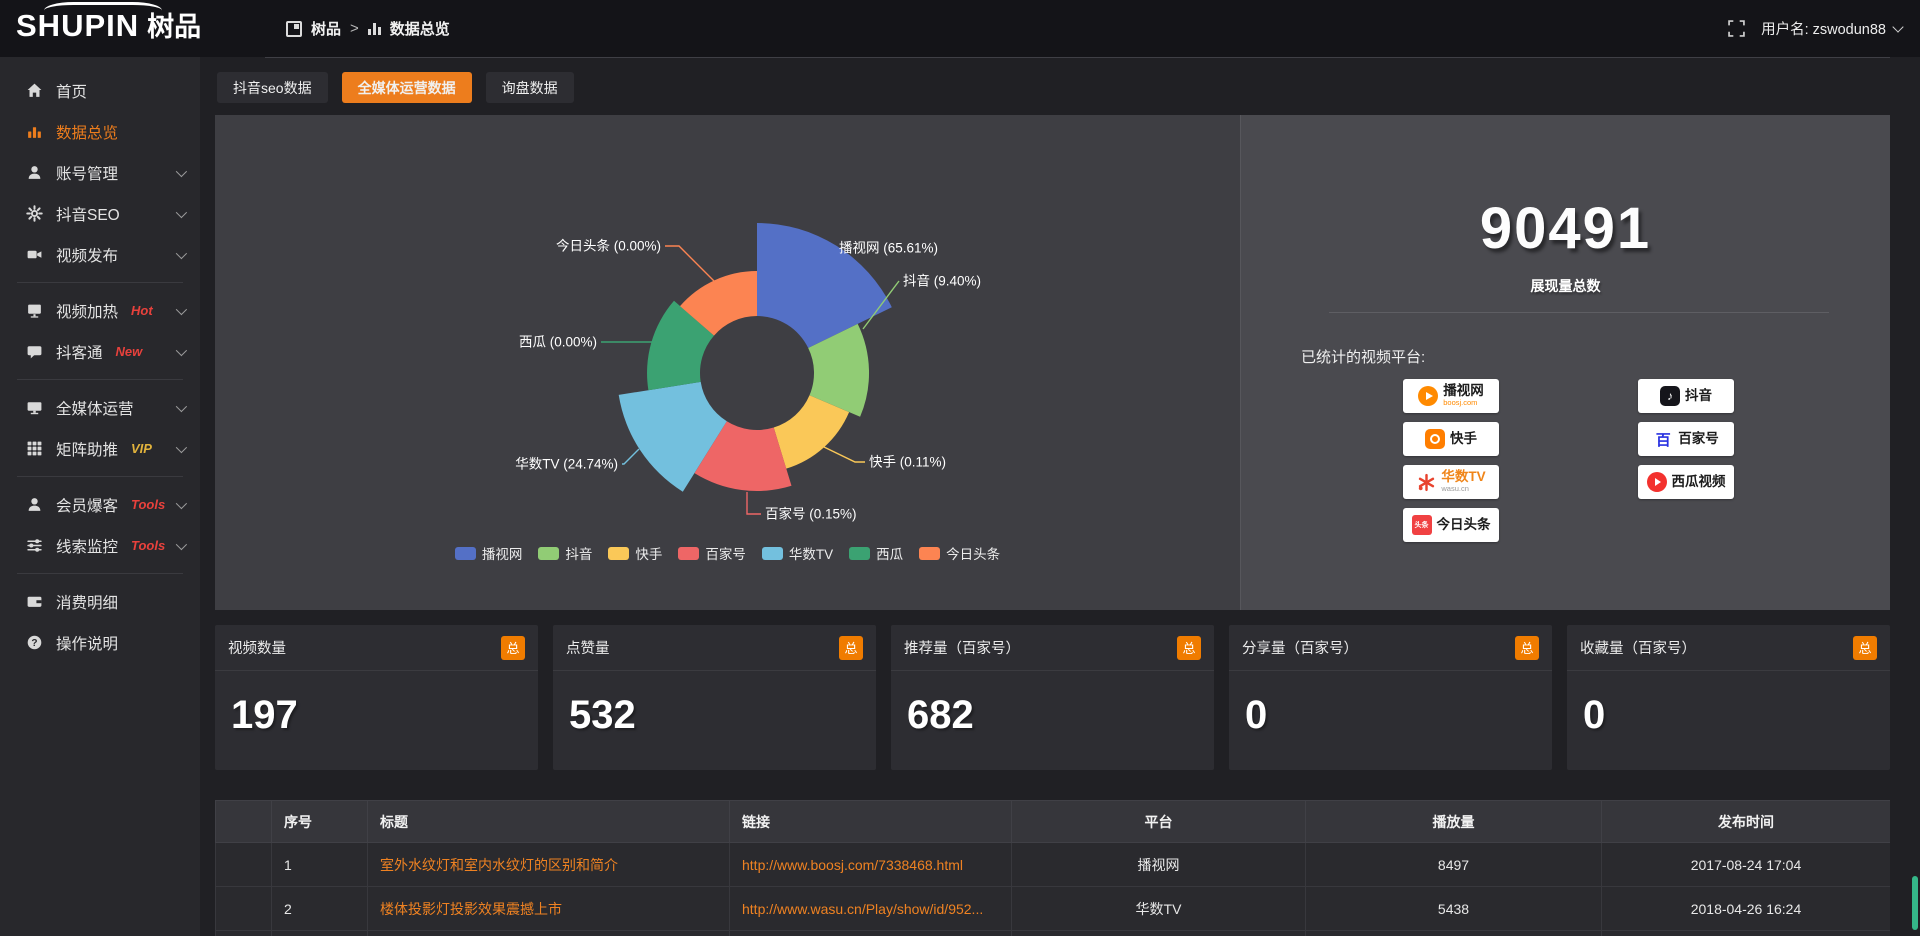 Image resolution: width=1920 pixels, height=936 pixels. Describe the element at coordinates (100, 545) in the screenshot. I see `sidebar-item-sliders: 线索监控 Tools` at that location.